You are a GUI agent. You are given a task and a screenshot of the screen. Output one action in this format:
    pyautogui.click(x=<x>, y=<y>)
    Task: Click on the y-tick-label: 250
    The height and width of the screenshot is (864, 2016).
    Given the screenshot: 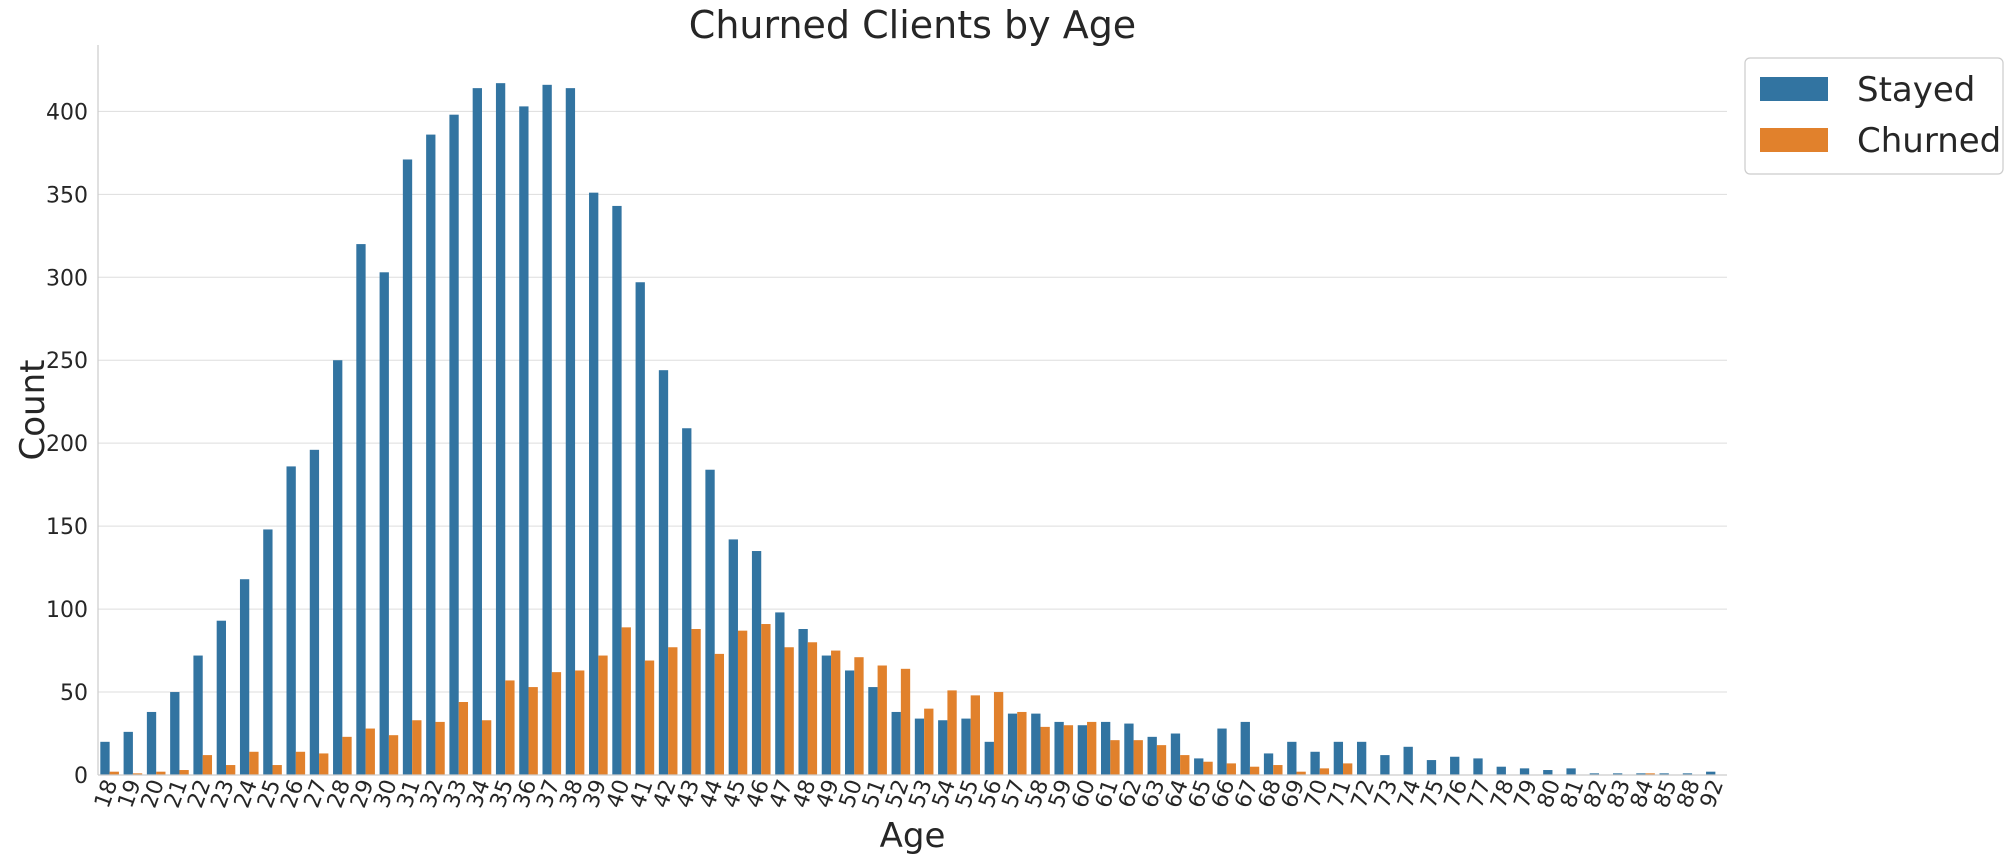 What is the action you would take?
    pyautogui.click(x=67, y=361)
    